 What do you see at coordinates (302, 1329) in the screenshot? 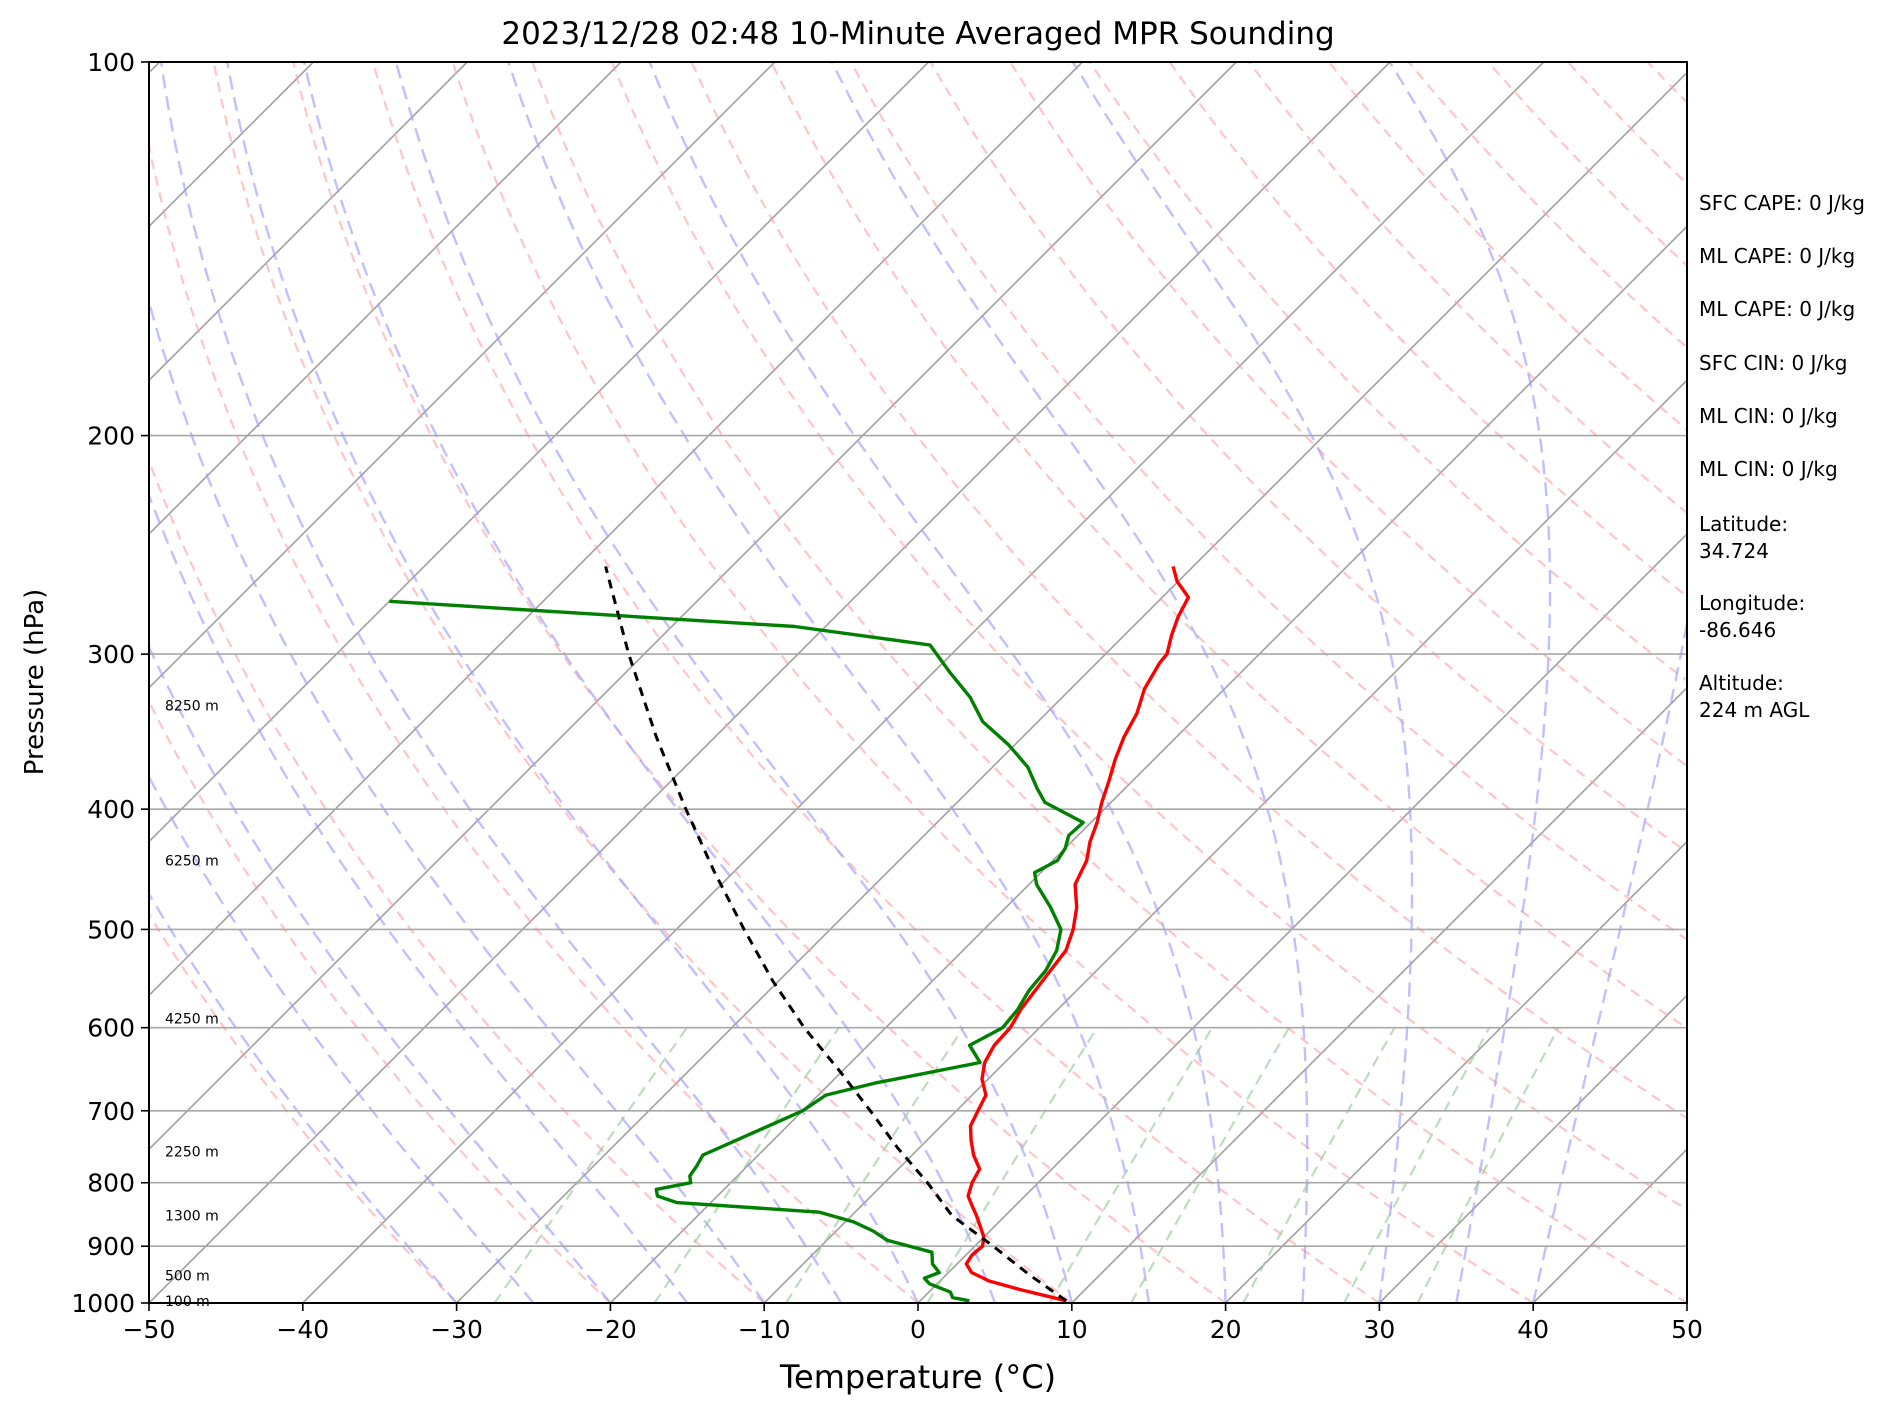
I see `x-tick-label: −40` at bounding box center [302, 1329].